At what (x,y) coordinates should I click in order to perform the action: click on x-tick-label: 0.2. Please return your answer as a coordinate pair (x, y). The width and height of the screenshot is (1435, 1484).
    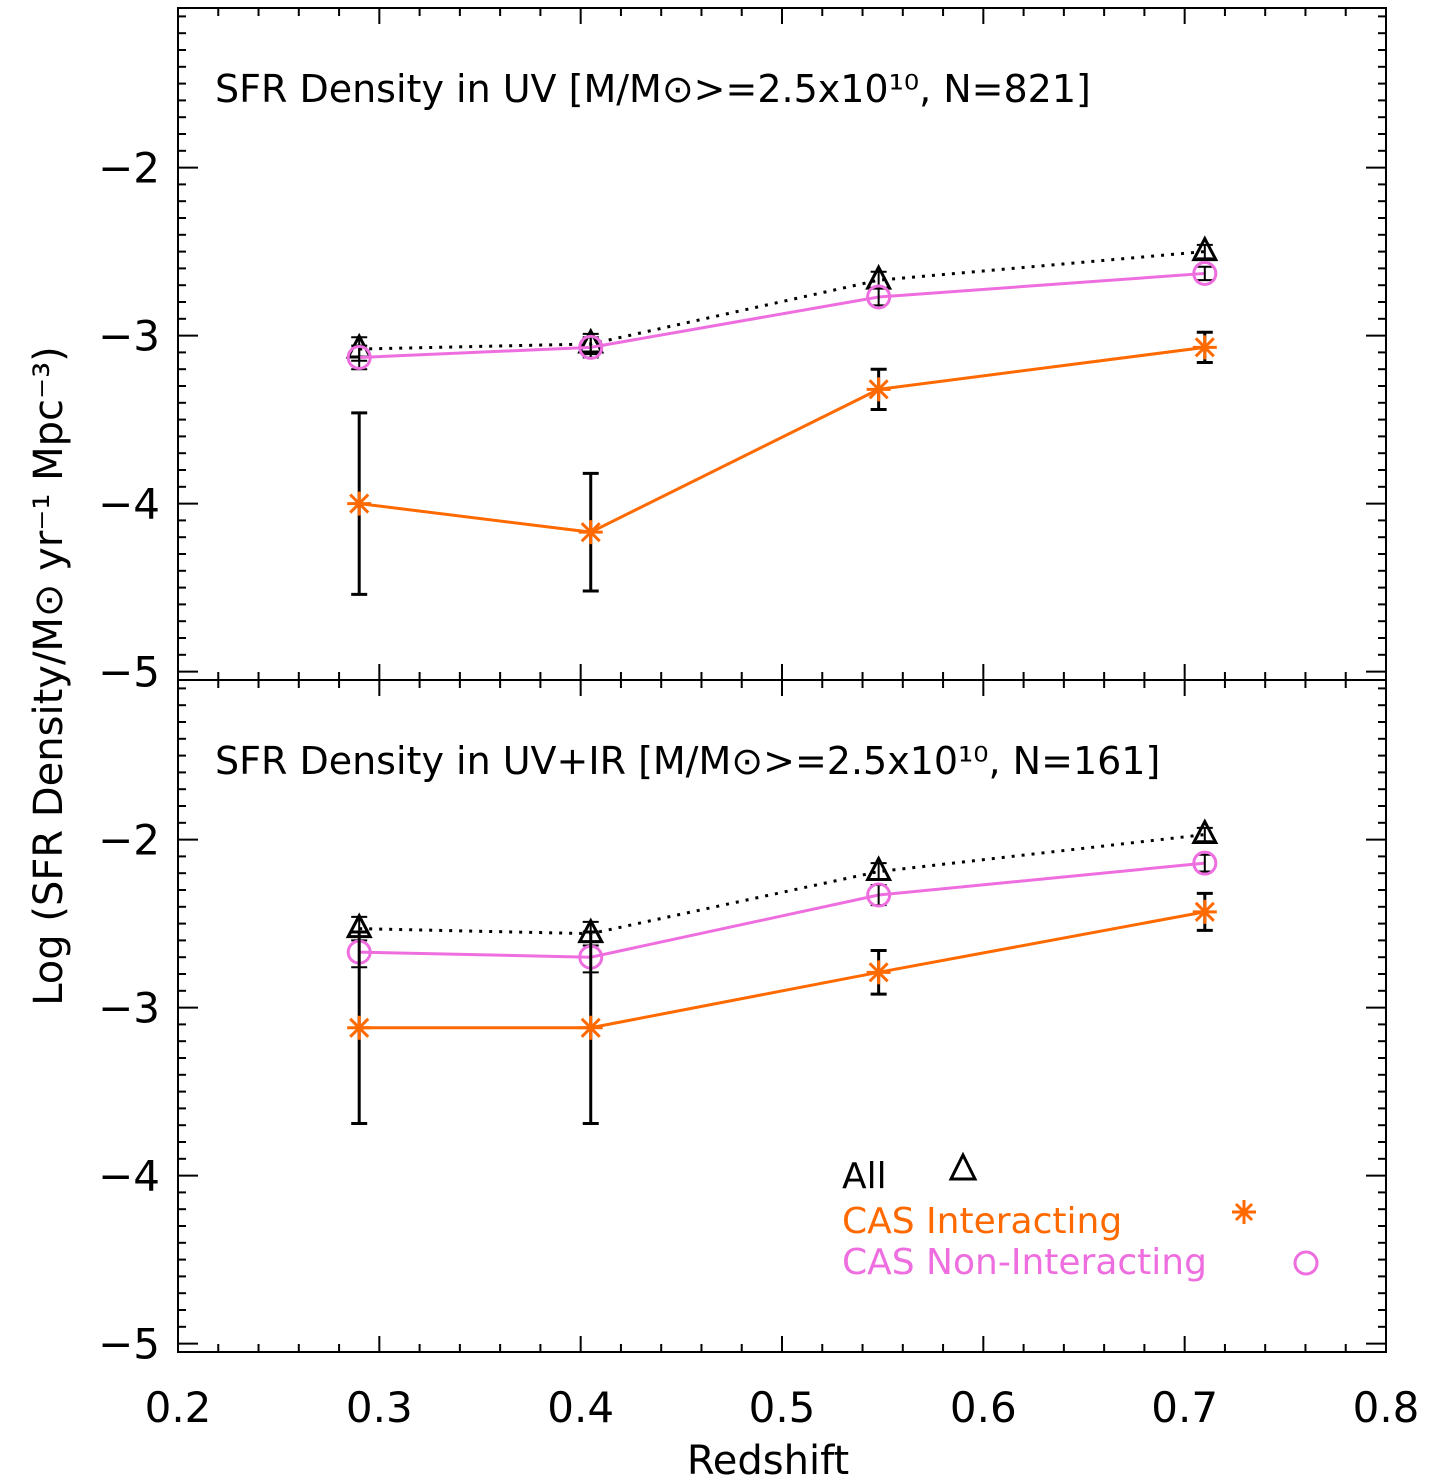
    Looking at the image, I should click on (178, 1407).